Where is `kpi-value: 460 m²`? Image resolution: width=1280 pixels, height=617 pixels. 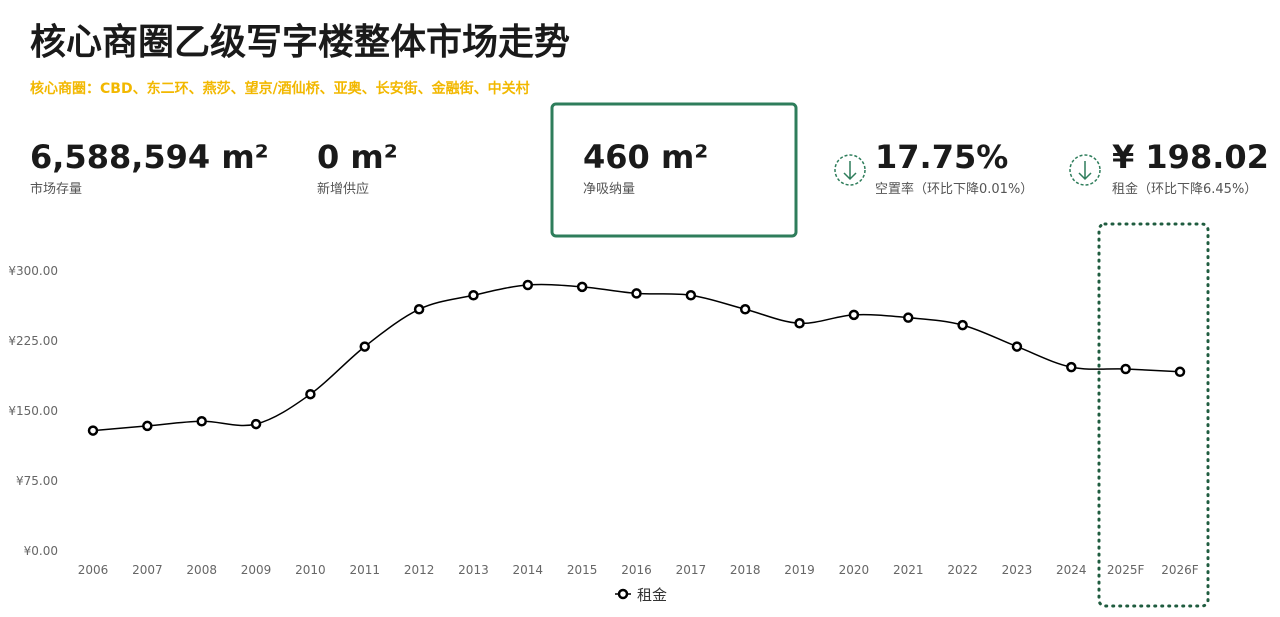 kpi-value: 460 m² is located at coordinates (645, 157).